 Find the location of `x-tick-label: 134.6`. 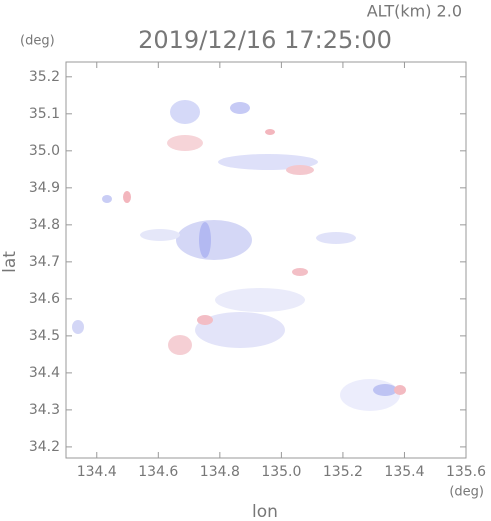

x-tick-label: 134.6 is located at coordinates (158, 472).